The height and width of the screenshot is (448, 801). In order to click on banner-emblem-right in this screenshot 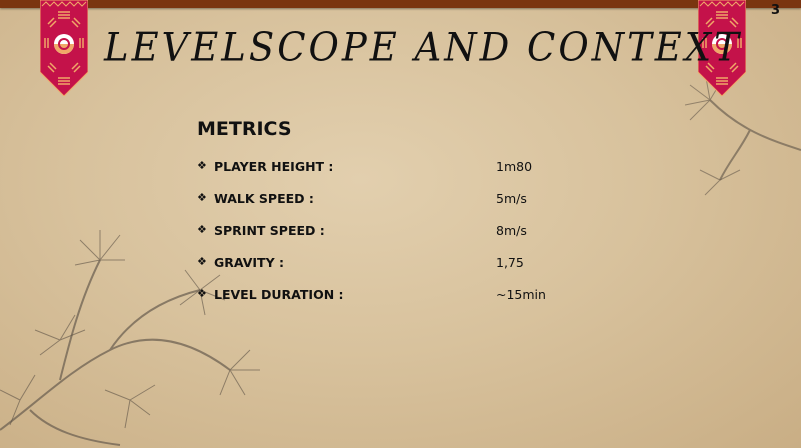, I will do `click(722, 48)`.